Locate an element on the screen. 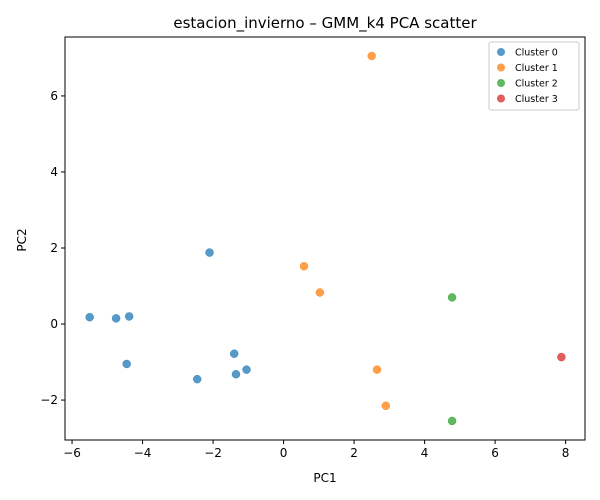 The width and height of the screenshot is (600, 500). legend-label: Cluster 2 is located at coordinates (536, 84).